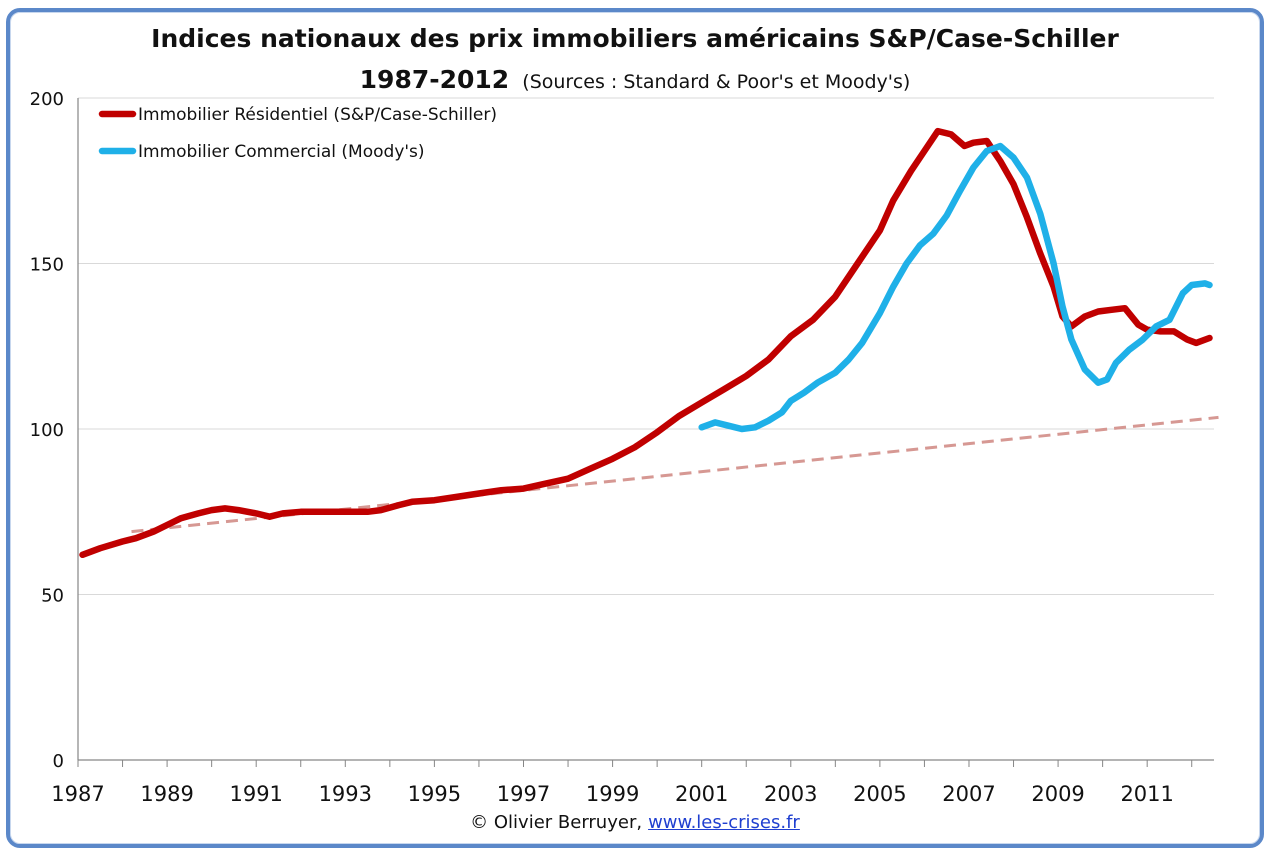 The height and width of the screenshot is (855, 1270). What do you see at coordinates (47, 430) in the screenshot?
I see `y-tick-label: 100` at bounding box center [47, 430].